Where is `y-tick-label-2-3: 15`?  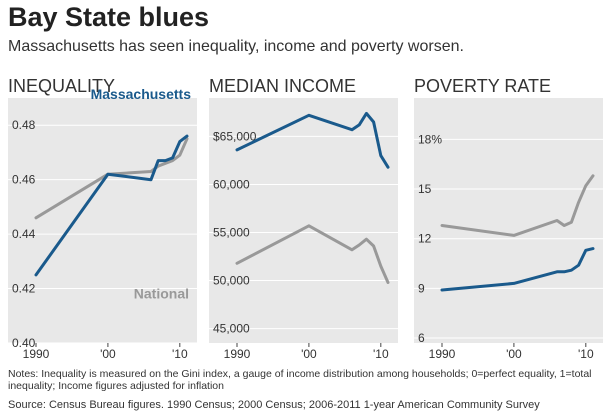 y-tick-label-2-3: 15 is located at coordinates (425, 189).